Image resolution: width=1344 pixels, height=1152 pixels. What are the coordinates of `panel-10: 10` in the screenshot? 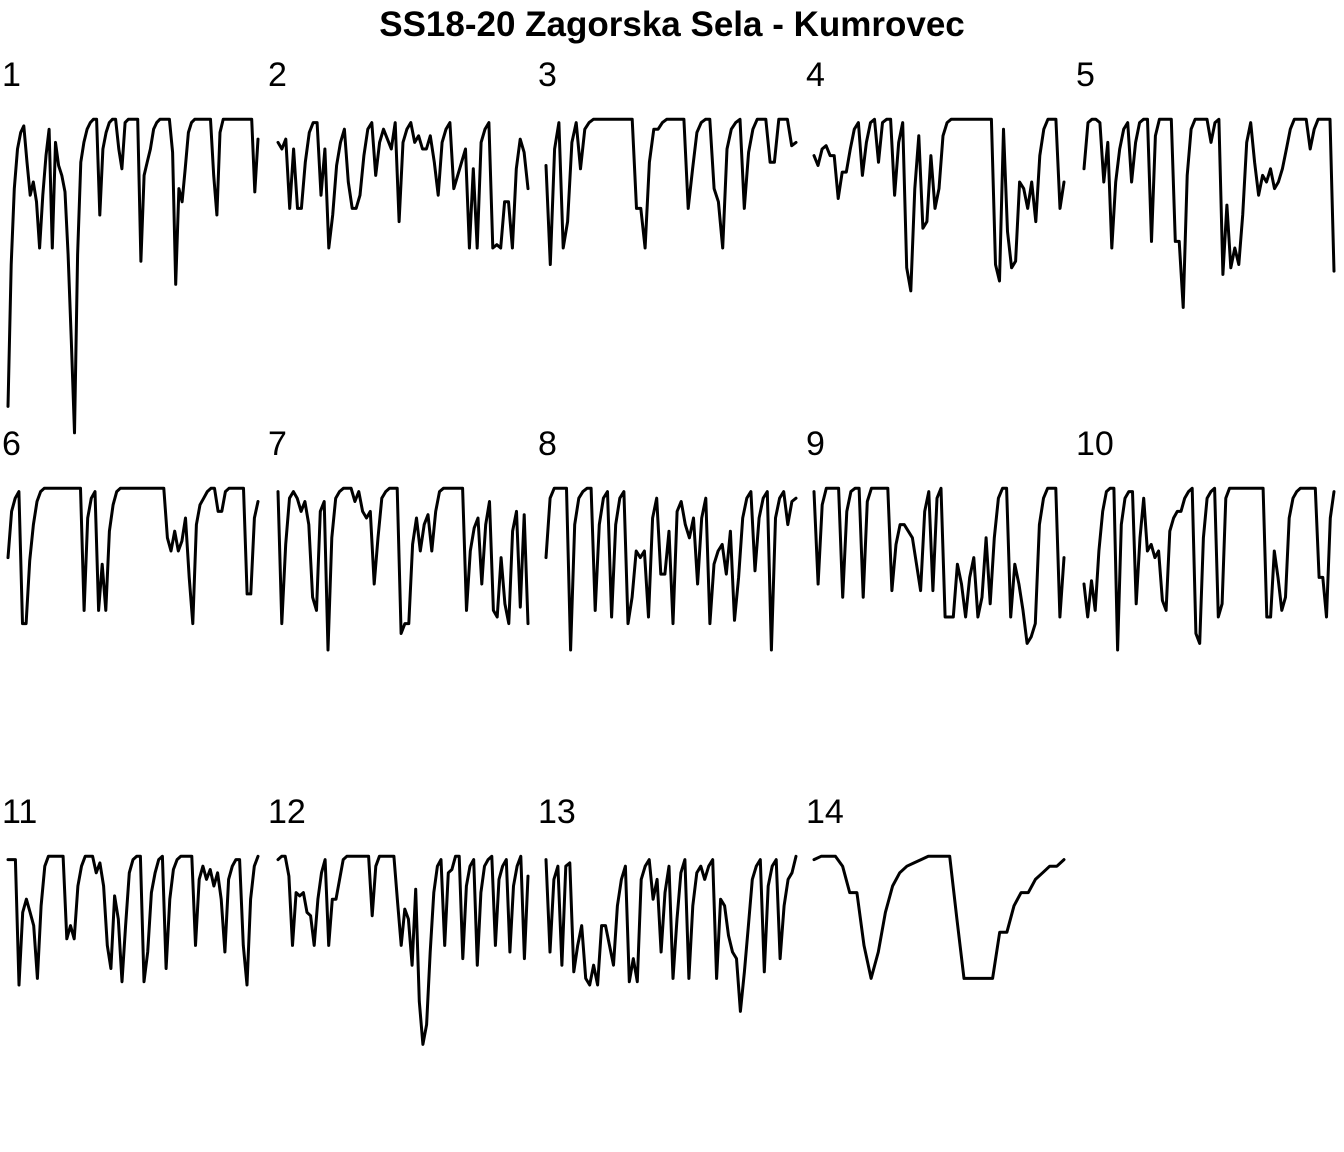 It's located at (1206, 538).